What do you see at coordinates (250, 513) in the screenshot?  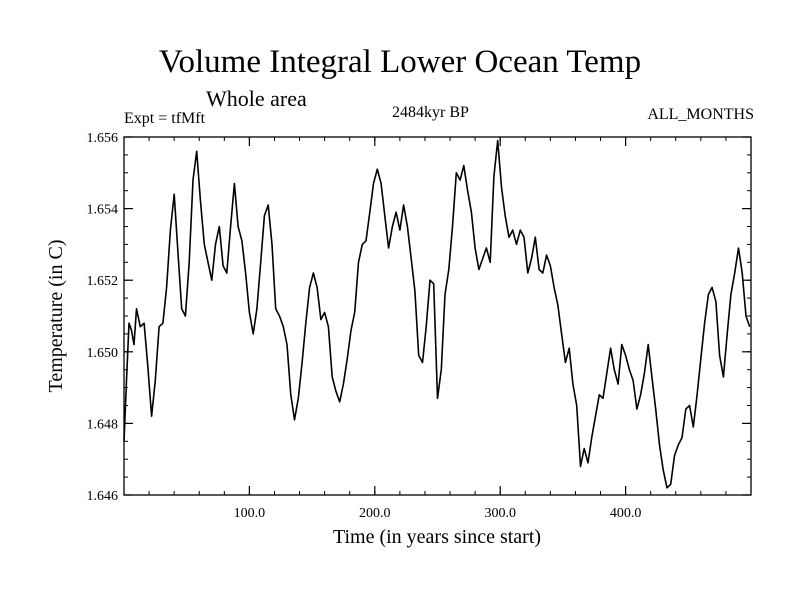 I see `x-tick-label: 100.0` at bounding box center [250, 513].